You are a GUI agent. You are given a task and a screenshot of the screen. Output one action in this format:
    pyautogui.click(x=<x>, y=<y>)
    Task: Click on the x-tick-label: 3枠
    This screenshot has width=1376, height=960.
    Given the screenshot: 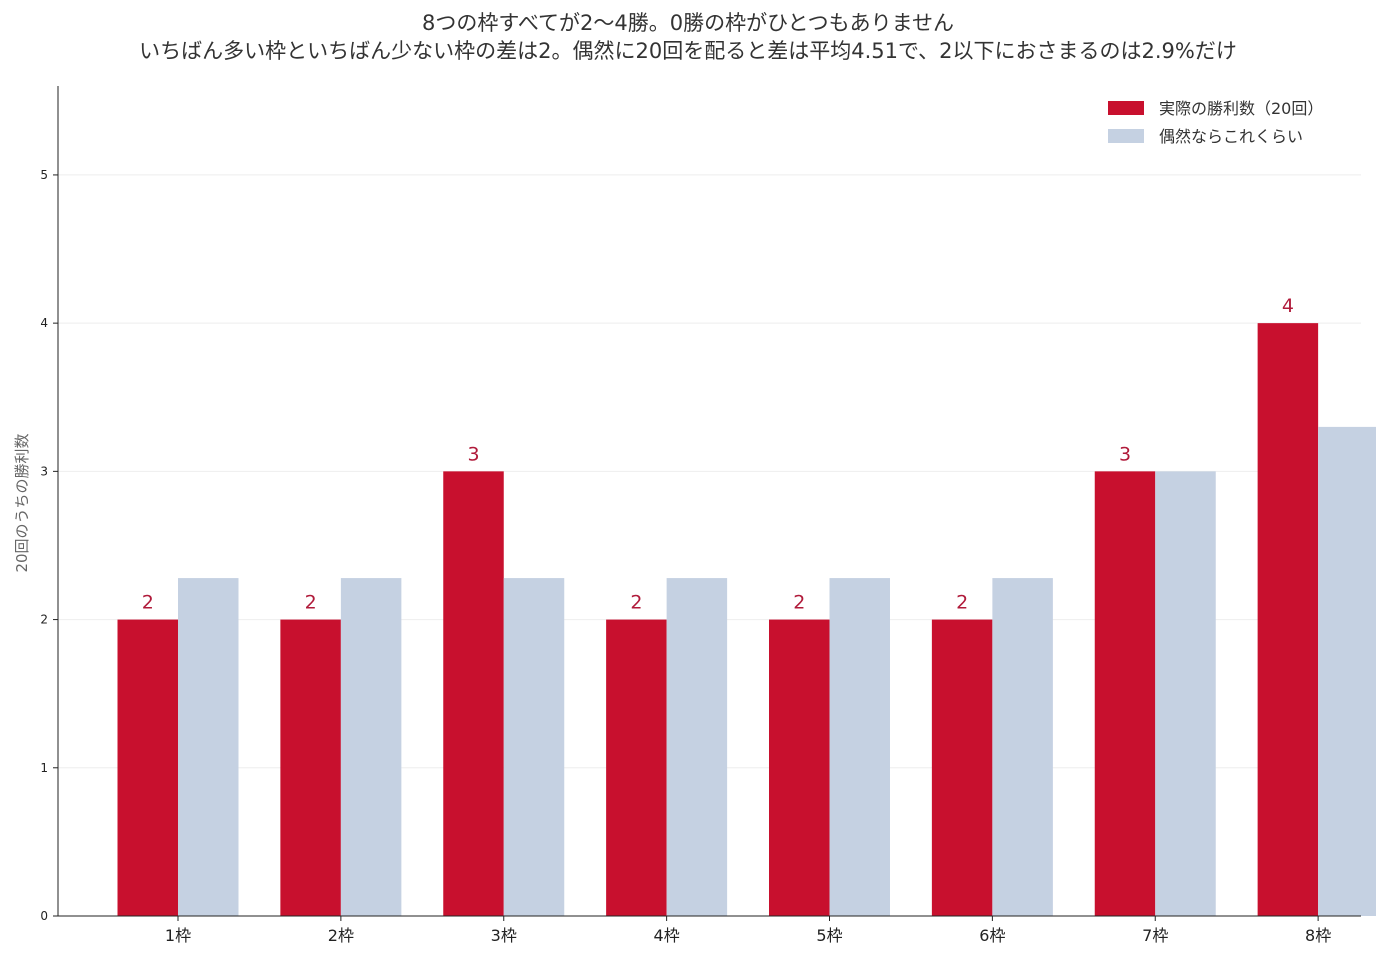 What is the action you would take?
    pyautogui.click(x=504, y=935)
    